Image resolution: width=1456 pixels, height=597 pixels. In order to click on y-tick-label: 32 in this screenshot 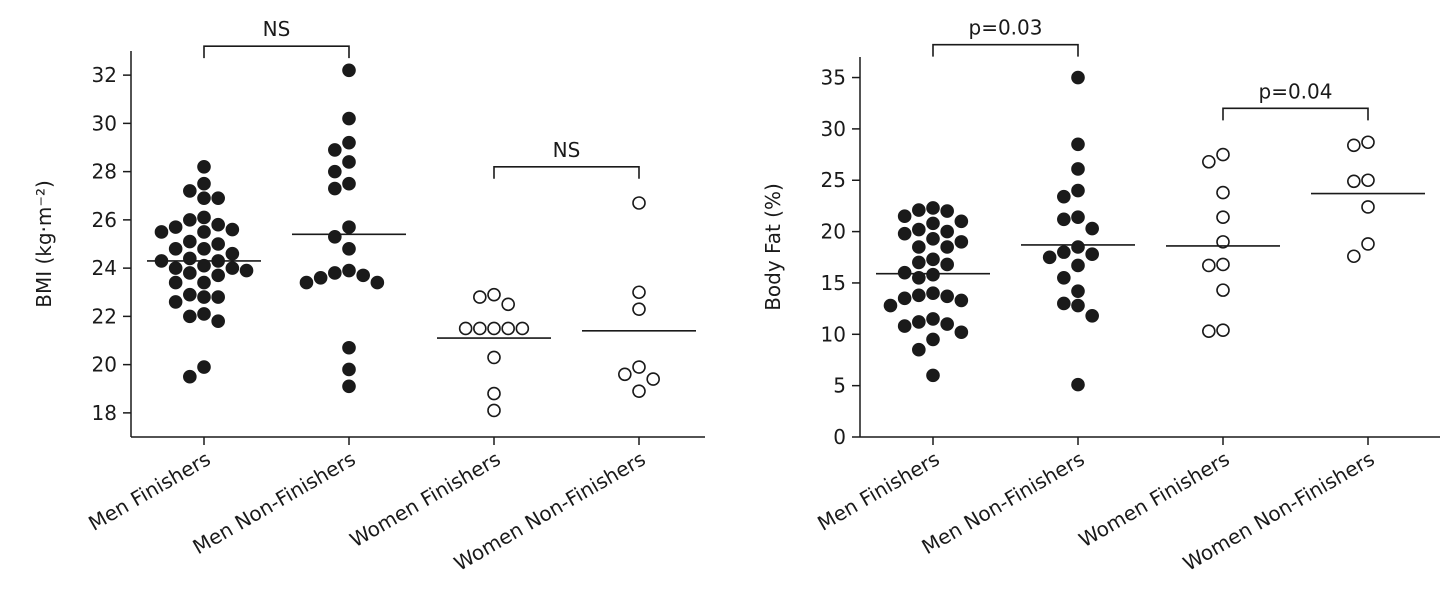, I will do `click(104, 75)`.